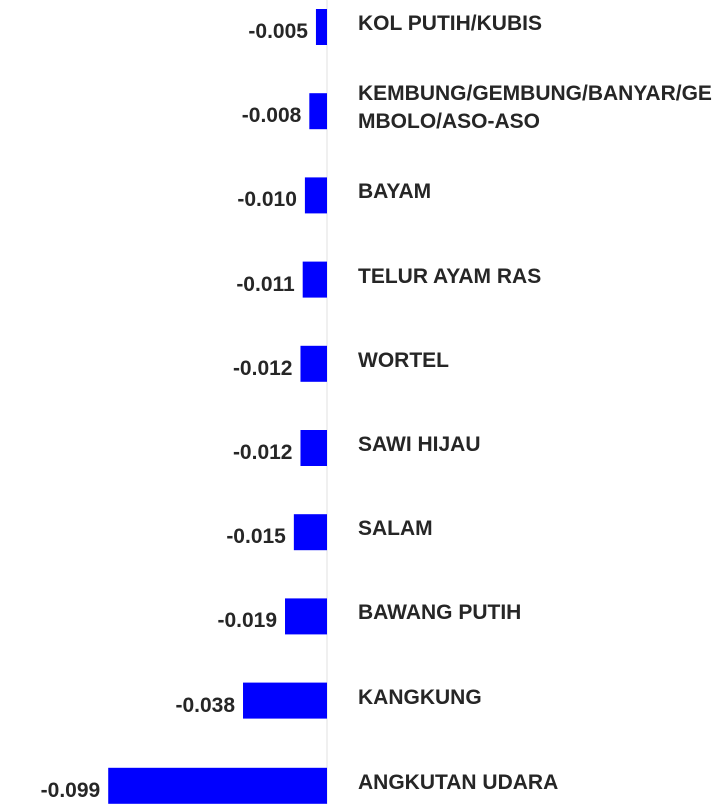  Describe the element at coordinates (205, 705) in the screenshot. I see `value-label: -0.038` at that location.